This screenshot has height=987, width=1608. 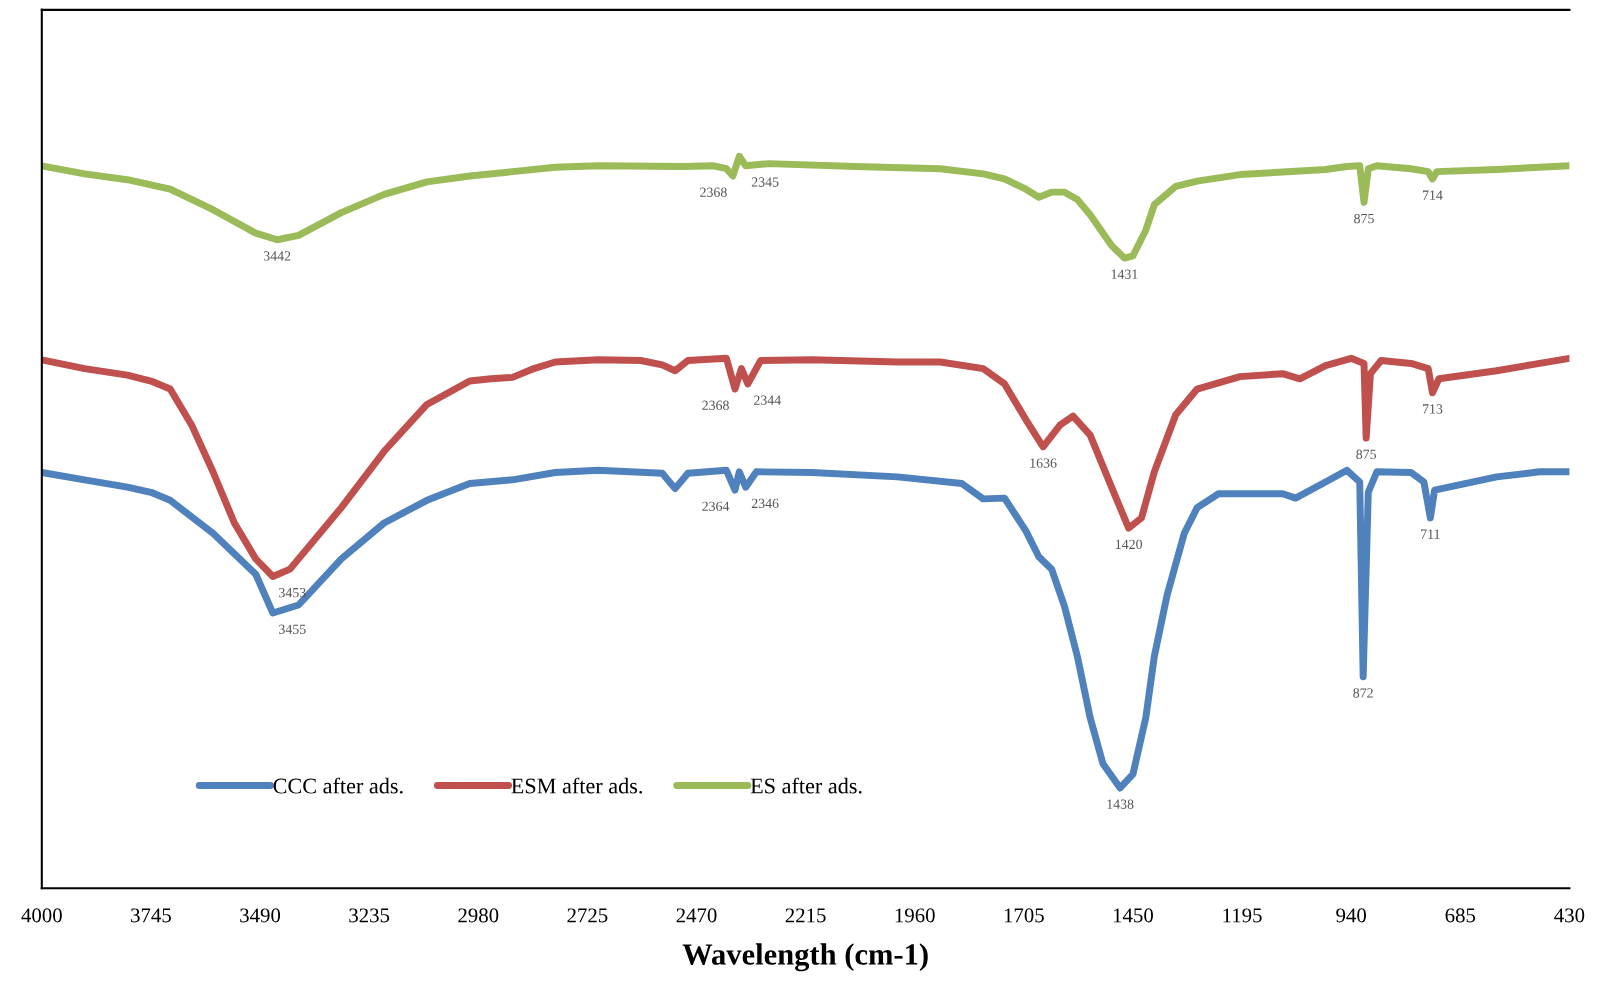 What do you see at coordinates (716, 506) in the screenshot?
I see `annotation: 2364` at bounding box center [716, 506].